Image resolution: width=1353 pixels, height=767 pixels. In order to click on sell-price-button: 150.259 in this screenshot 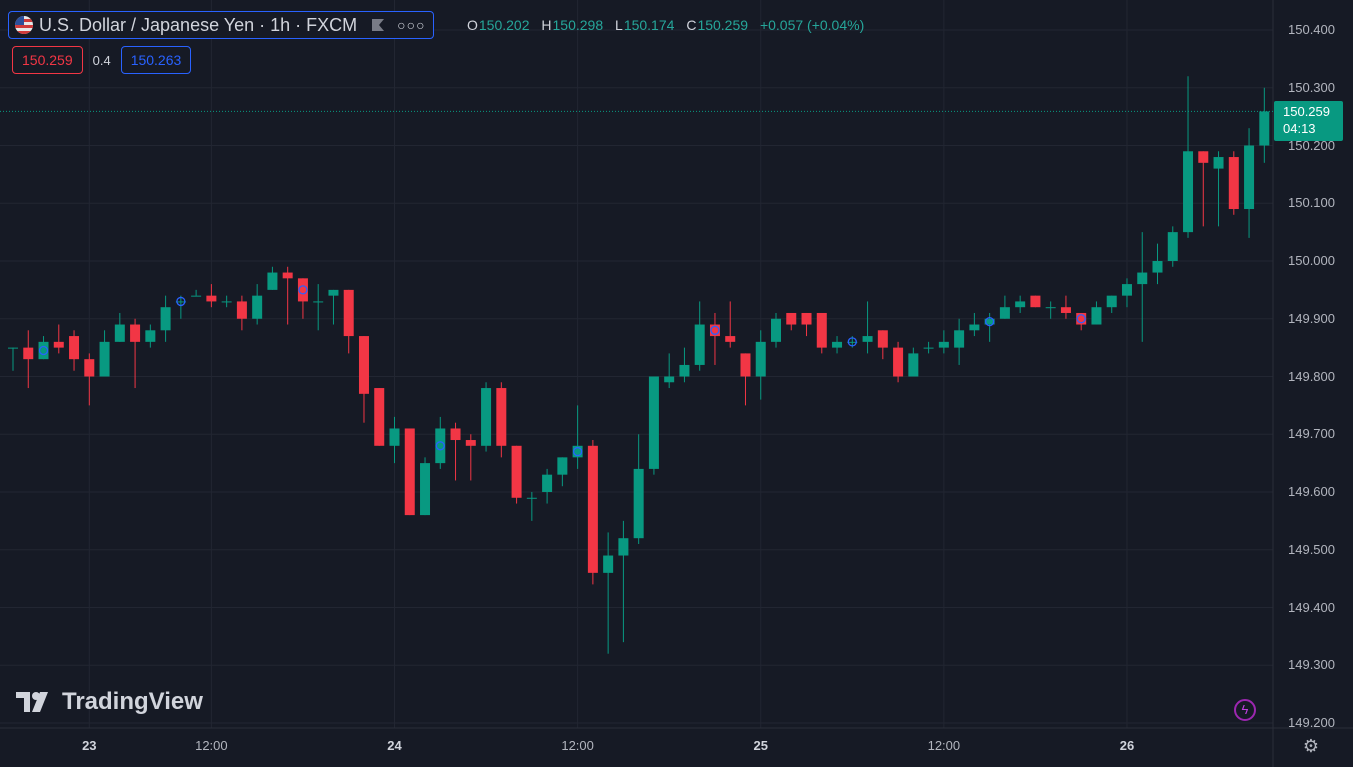, I will do `click(47, 60)`.